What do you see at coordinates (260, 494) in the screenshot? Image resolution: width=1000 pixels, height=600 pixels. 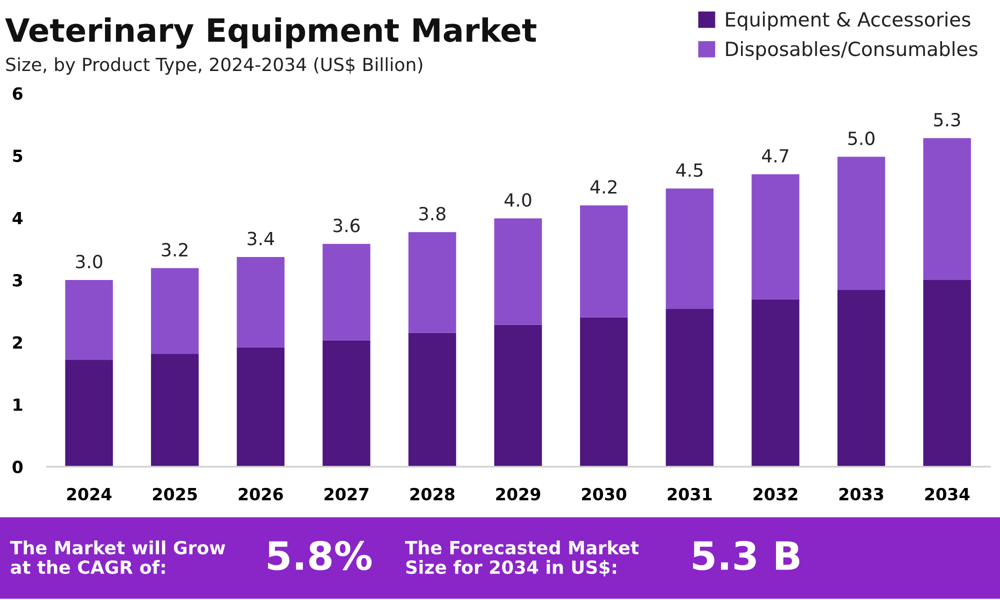 I see `x-tick-label: 2026` at bounding box center [260, 494].